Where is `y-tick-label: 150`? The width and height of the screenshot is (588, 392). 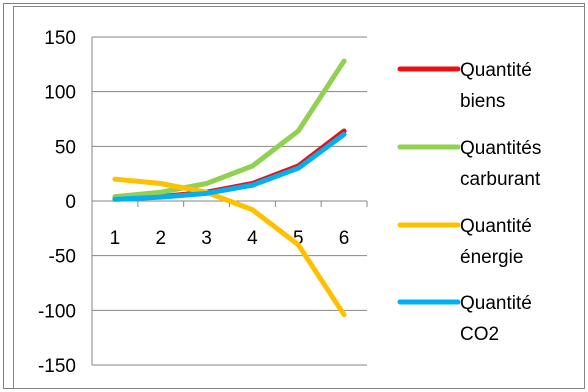 y-tick-label: 150 is located at coordinates (60, 38).